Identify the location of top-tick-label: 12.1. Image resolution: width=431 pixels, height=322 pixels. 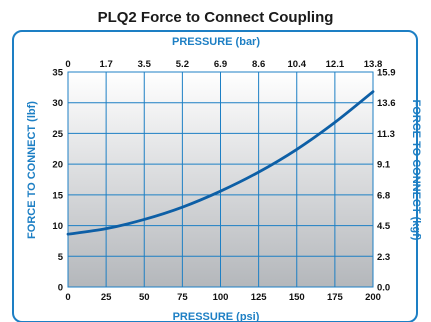
(335, 64).